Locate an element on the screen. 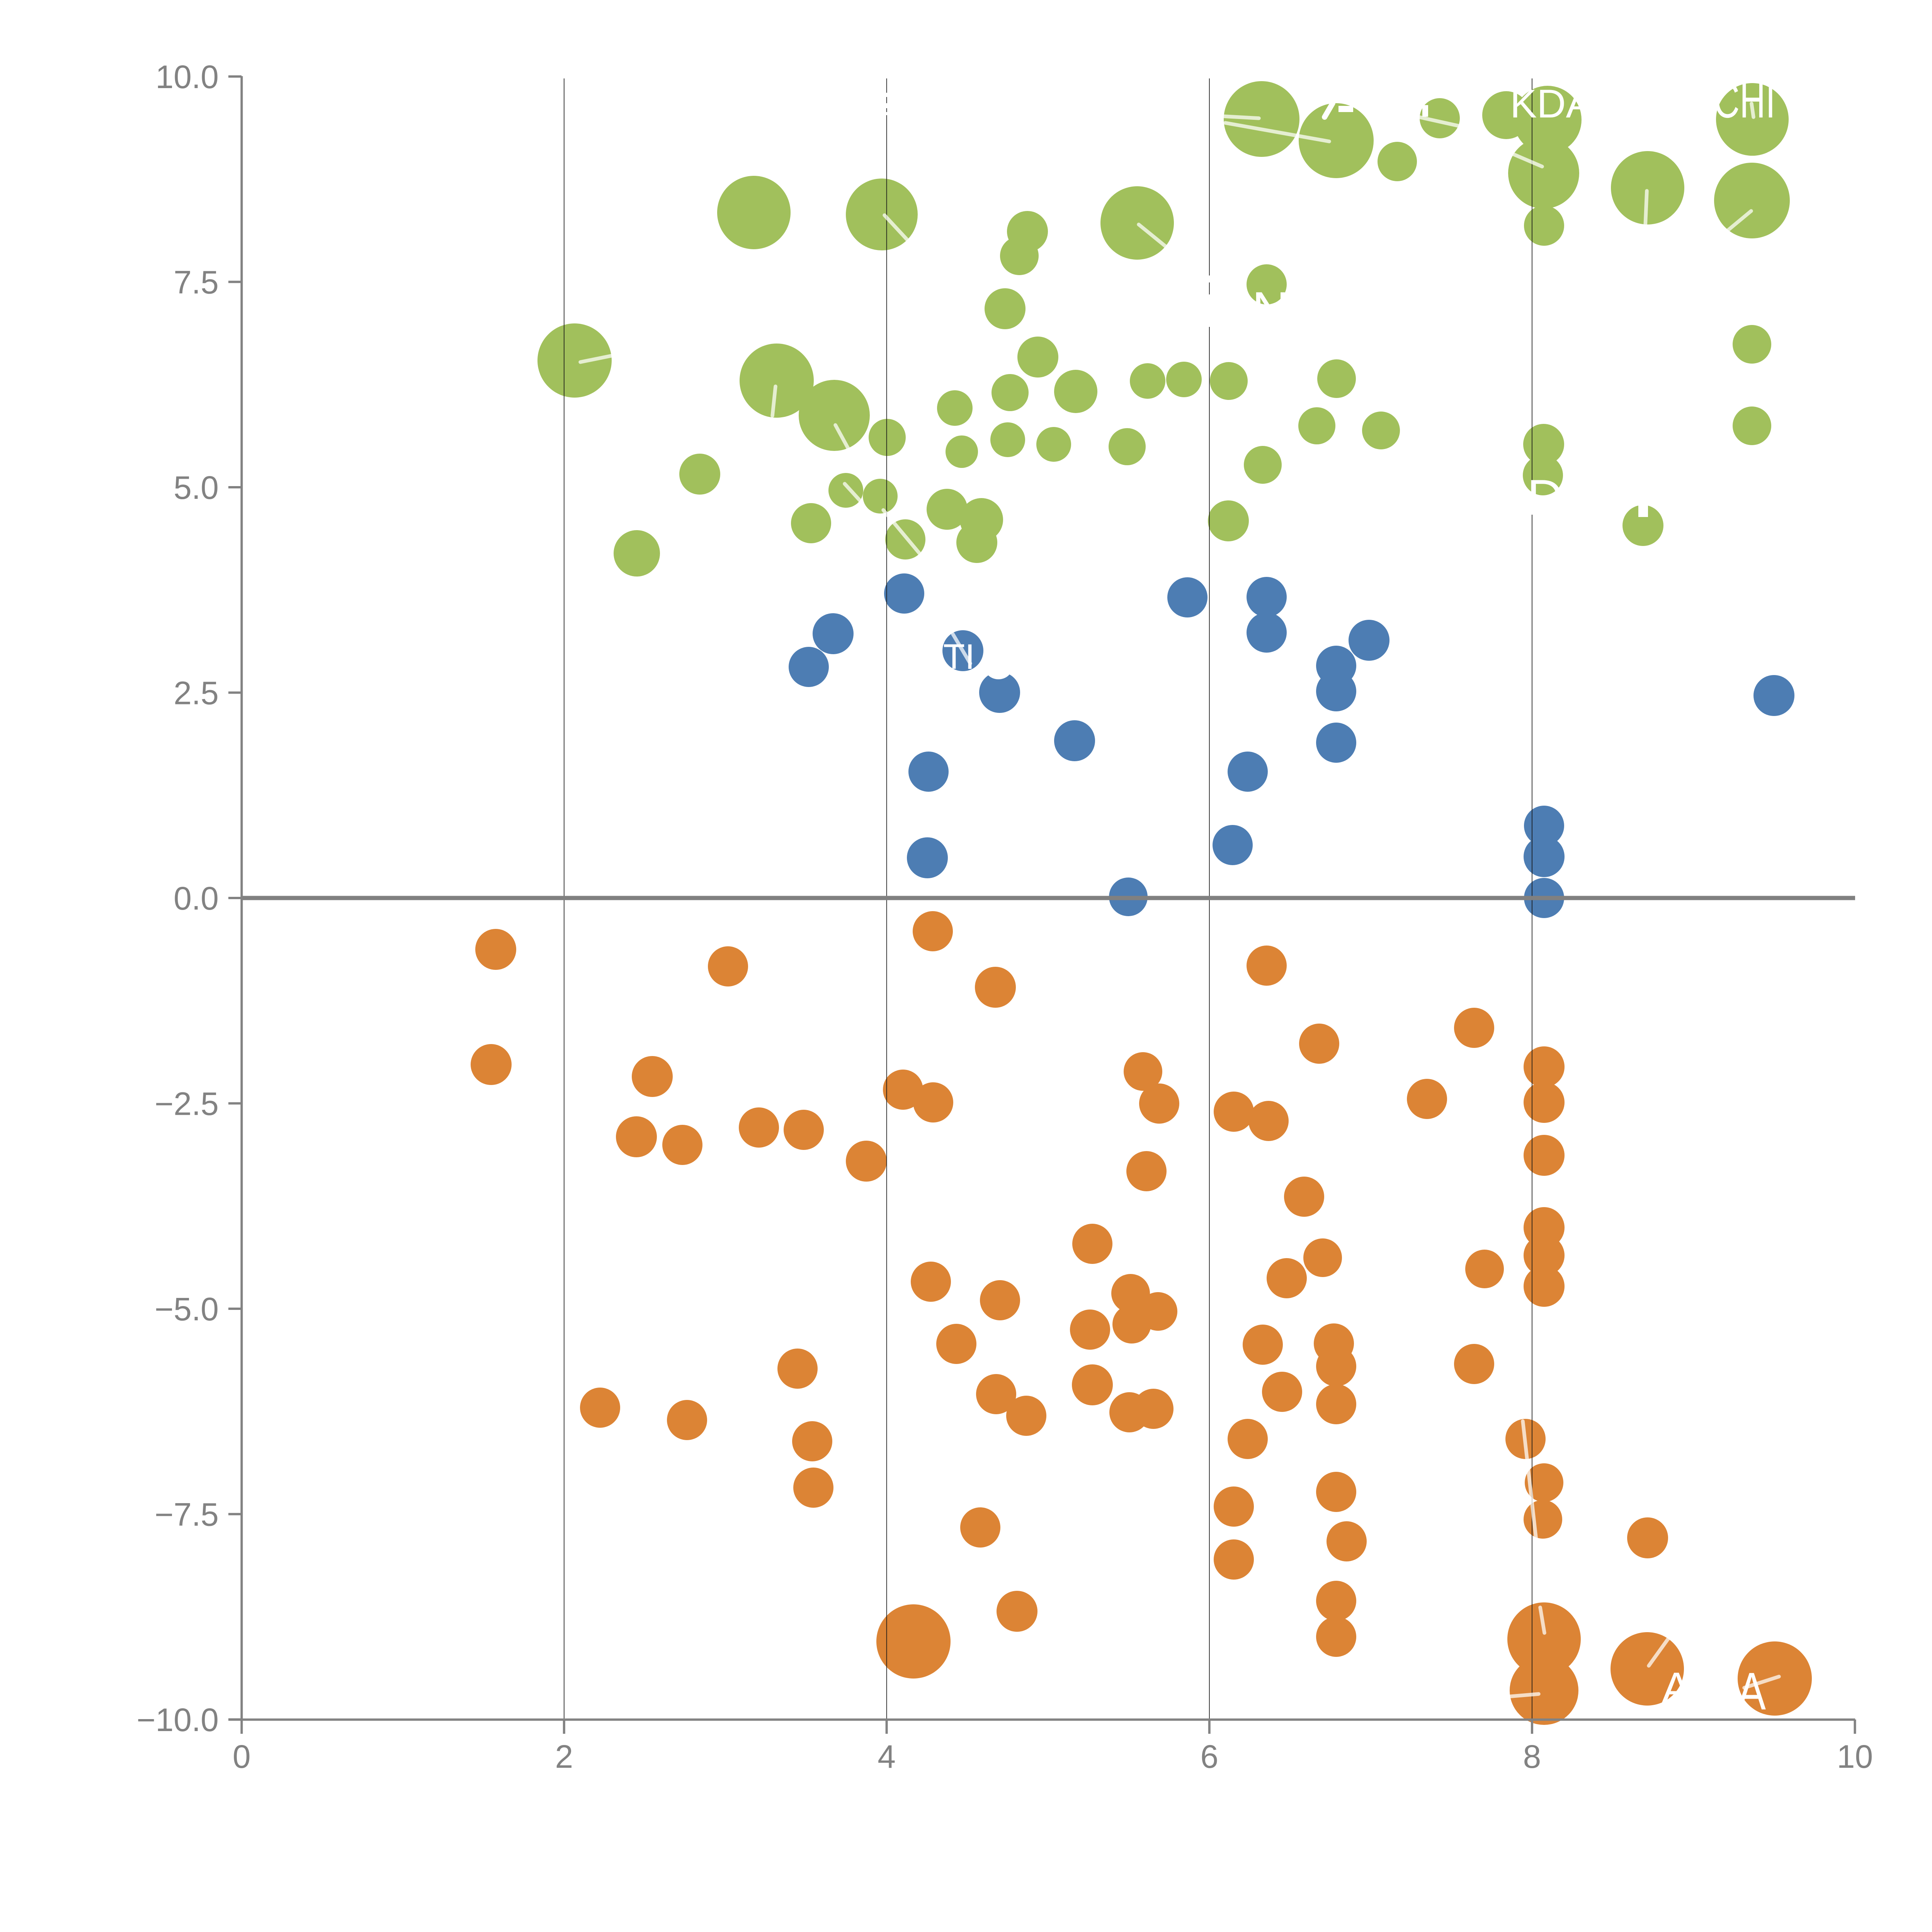 Image resolution: width=1932 pixels, height=1932 pixels. svg-text: 6 is located at coordinates (1209, 1756).